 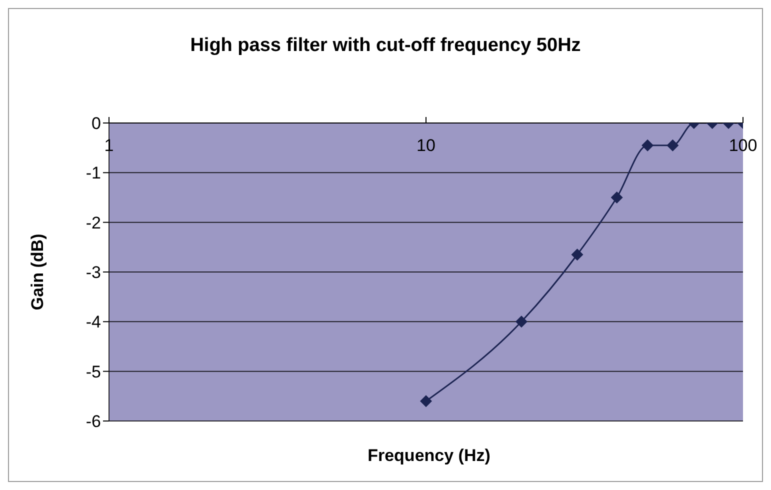 What do you see at coordinates (385, 46) in the screenshot?
I see `chart-title: High pass filter with cut-off frequency 50Hz` at bounding box center [385, 46].